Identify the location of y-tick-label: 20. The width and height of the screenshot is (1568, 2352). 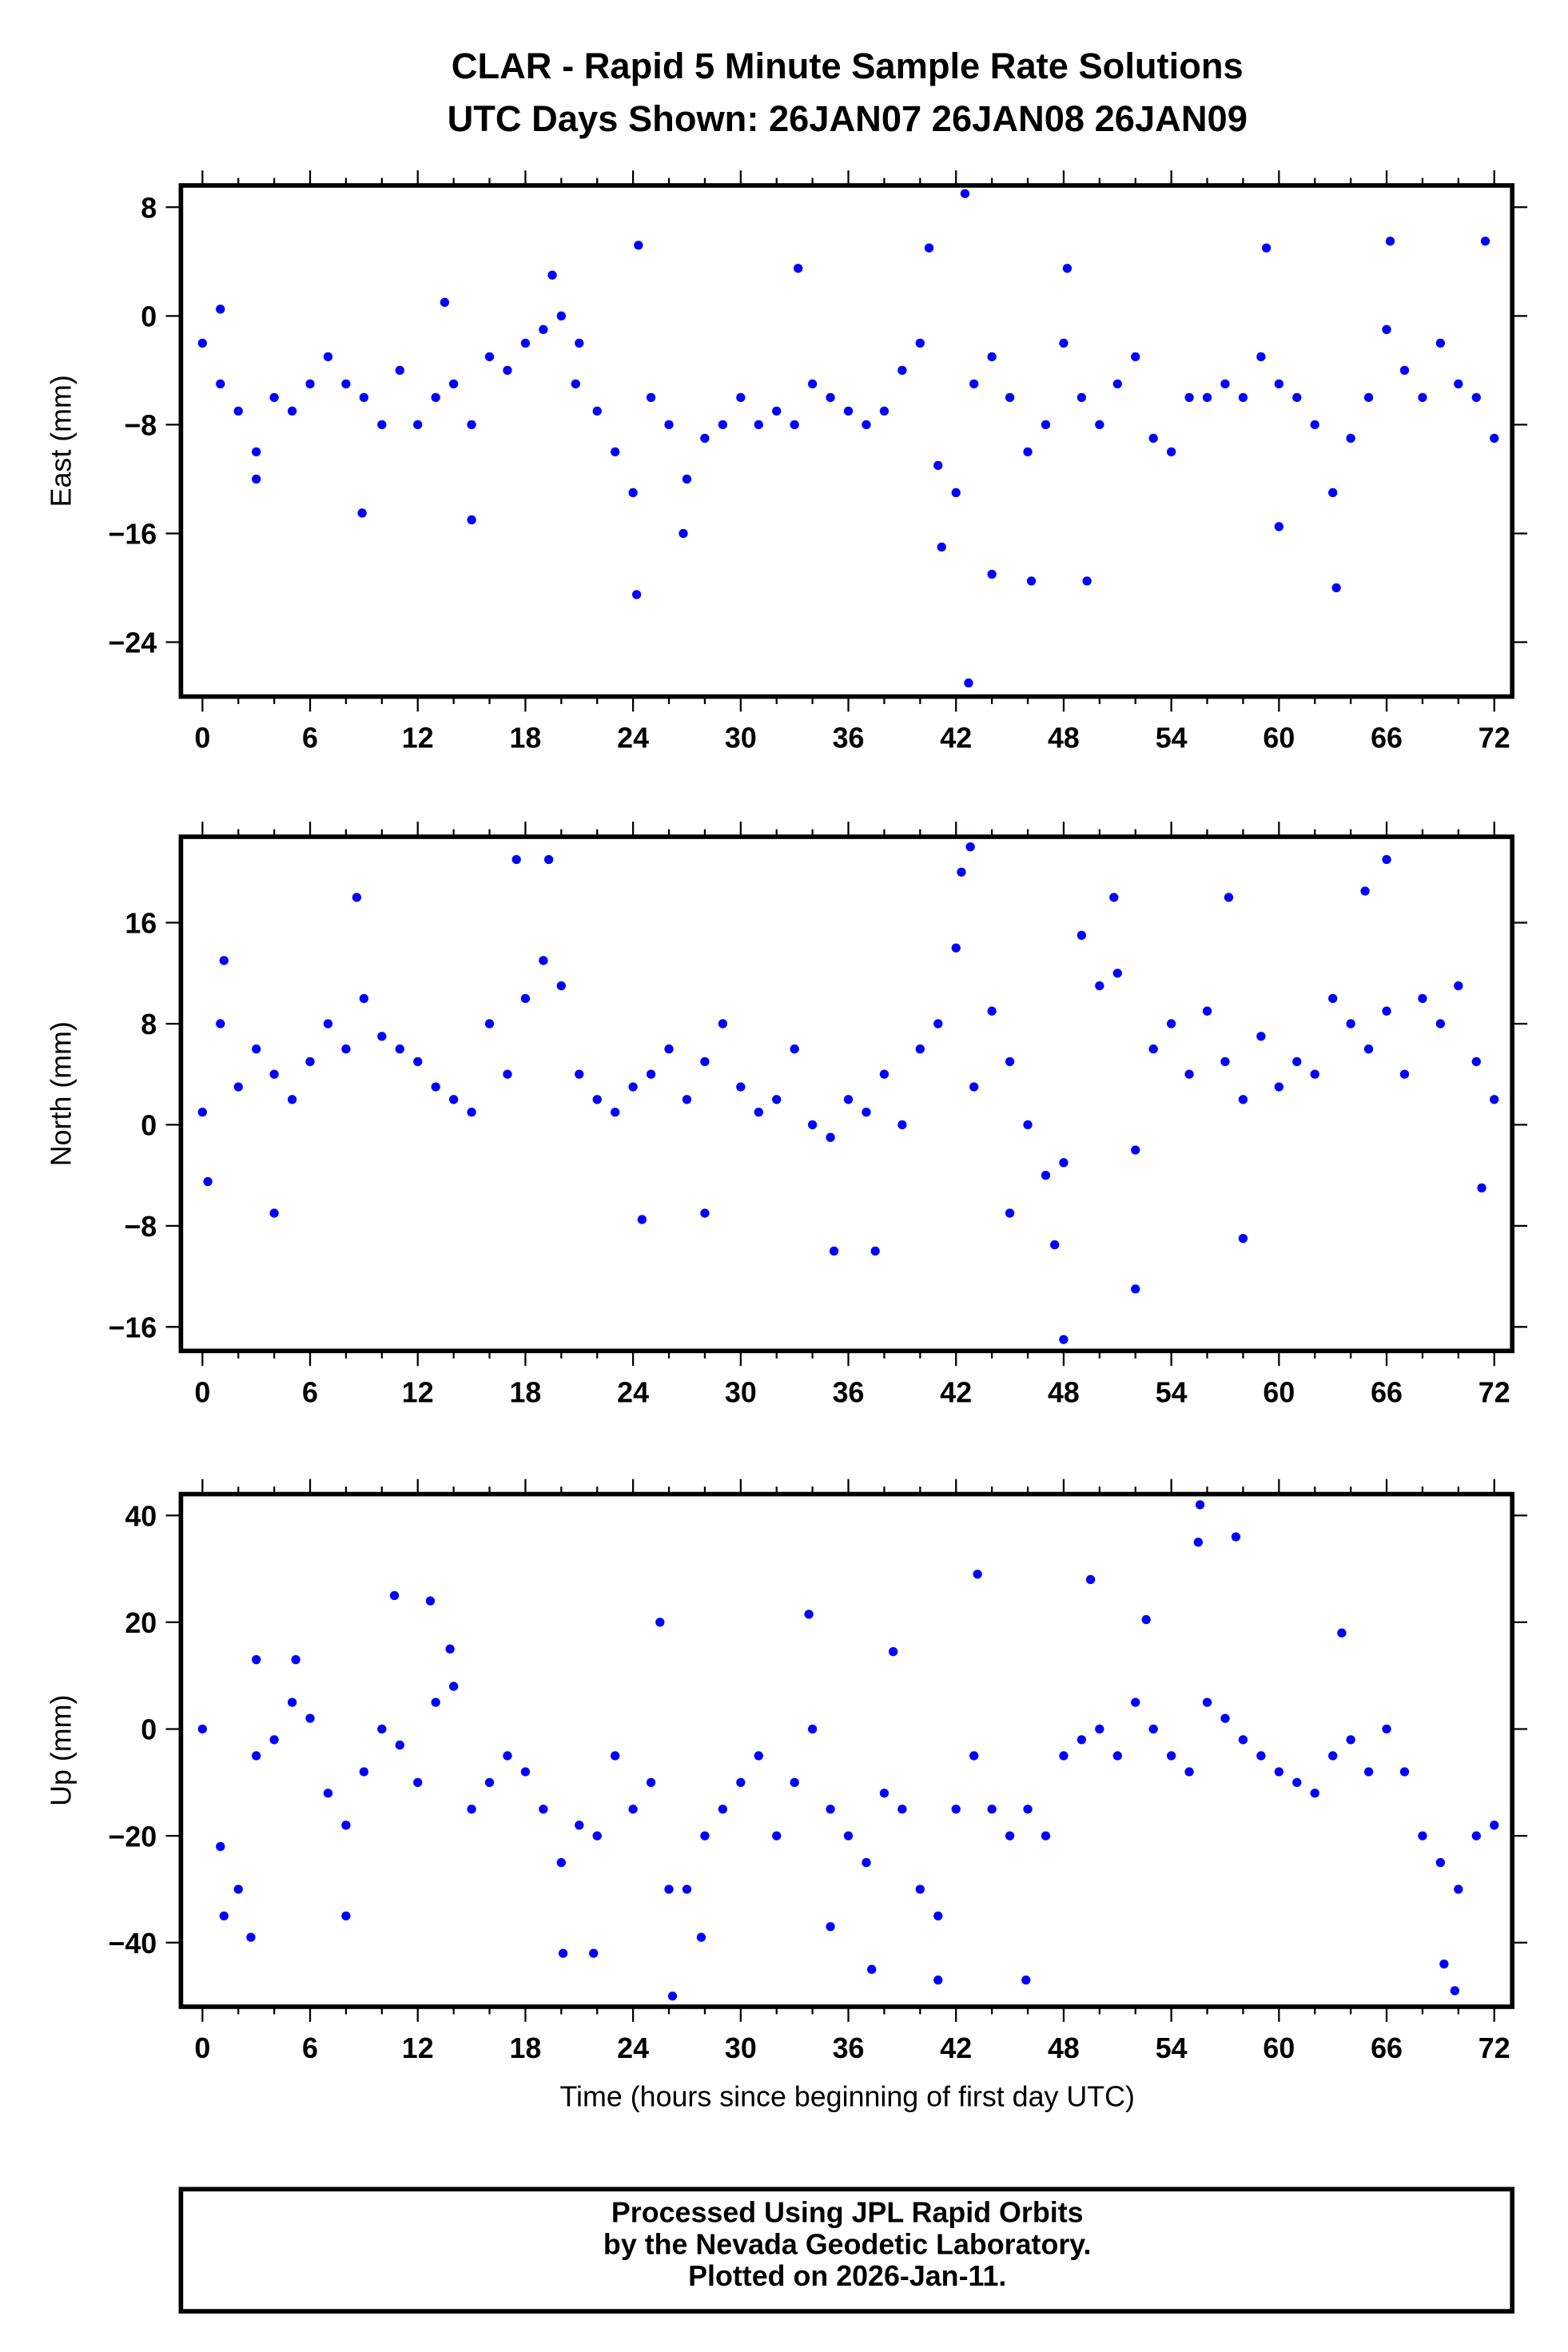
(141, 1623).